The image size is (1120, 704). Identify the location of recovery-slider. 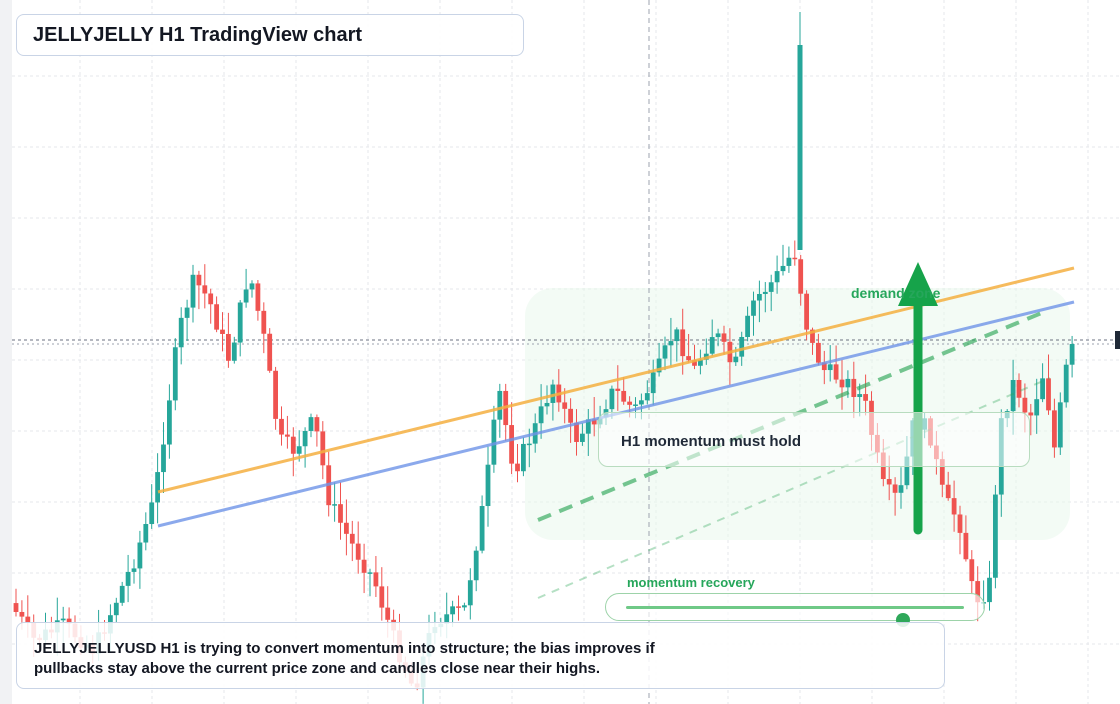
(795, 610).